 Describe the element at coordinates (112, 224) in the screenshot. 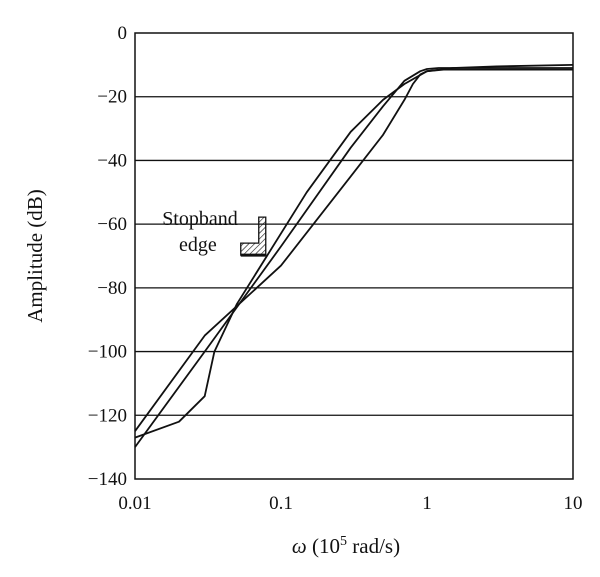

I see `y-tick-label: −60` at that location.